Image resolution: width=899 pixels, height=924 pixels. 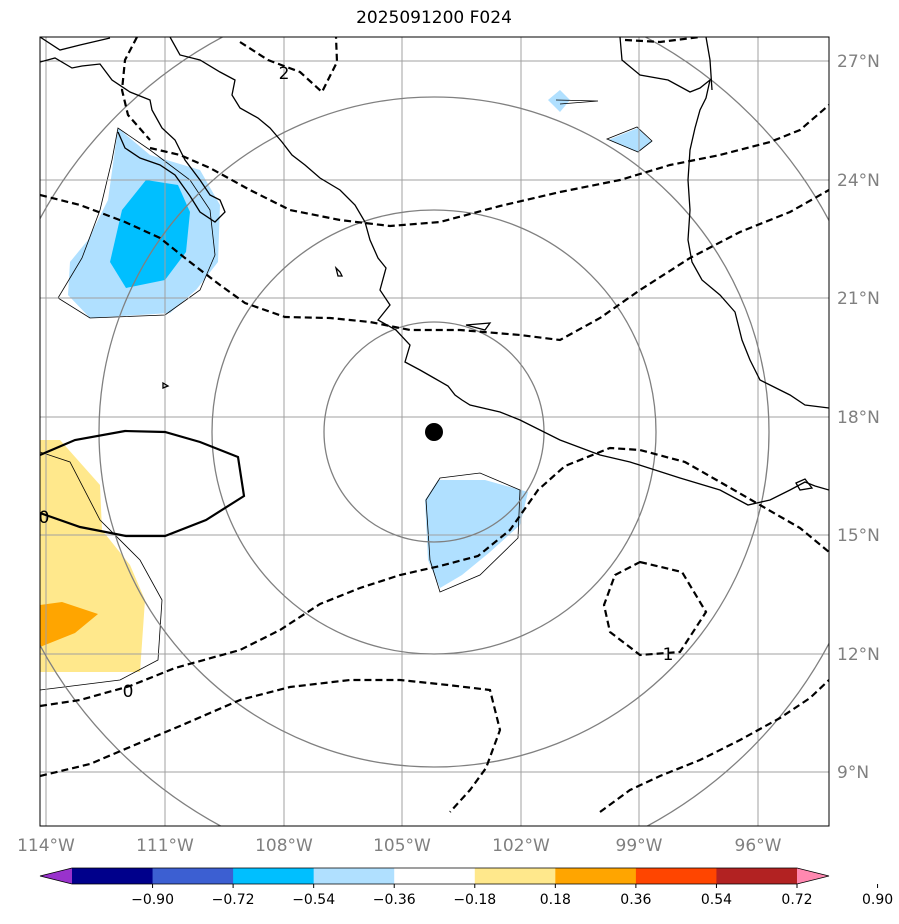 What do you see at coordinates (394, 900) in the screenshot?
I see `colorbar-tick-label: −0.36` at bounding box center [394, 900].